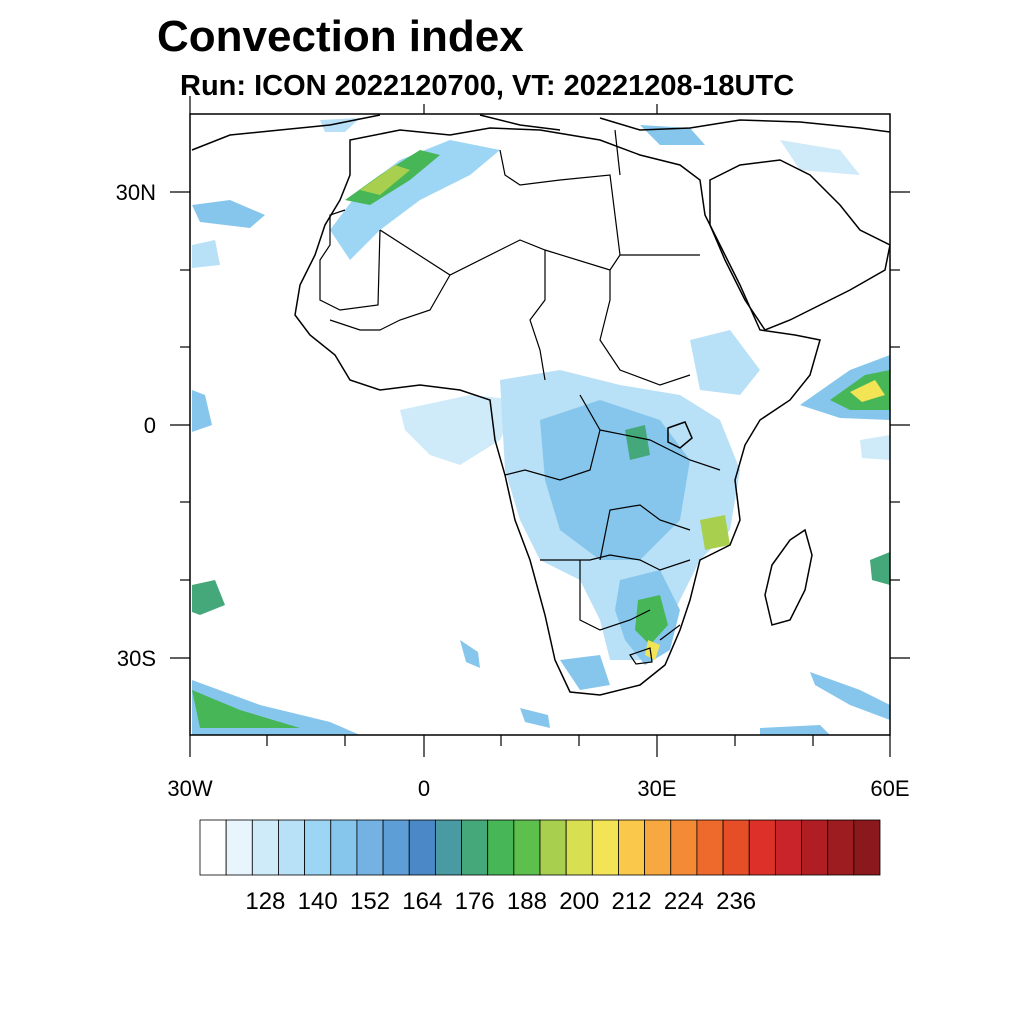 This screenshot has width=1024, height=1024. What do you see at coordinates (317, 901) in the screenshot?
I see `colorbar-tick-label: 140` at bounding box center [317, 901].